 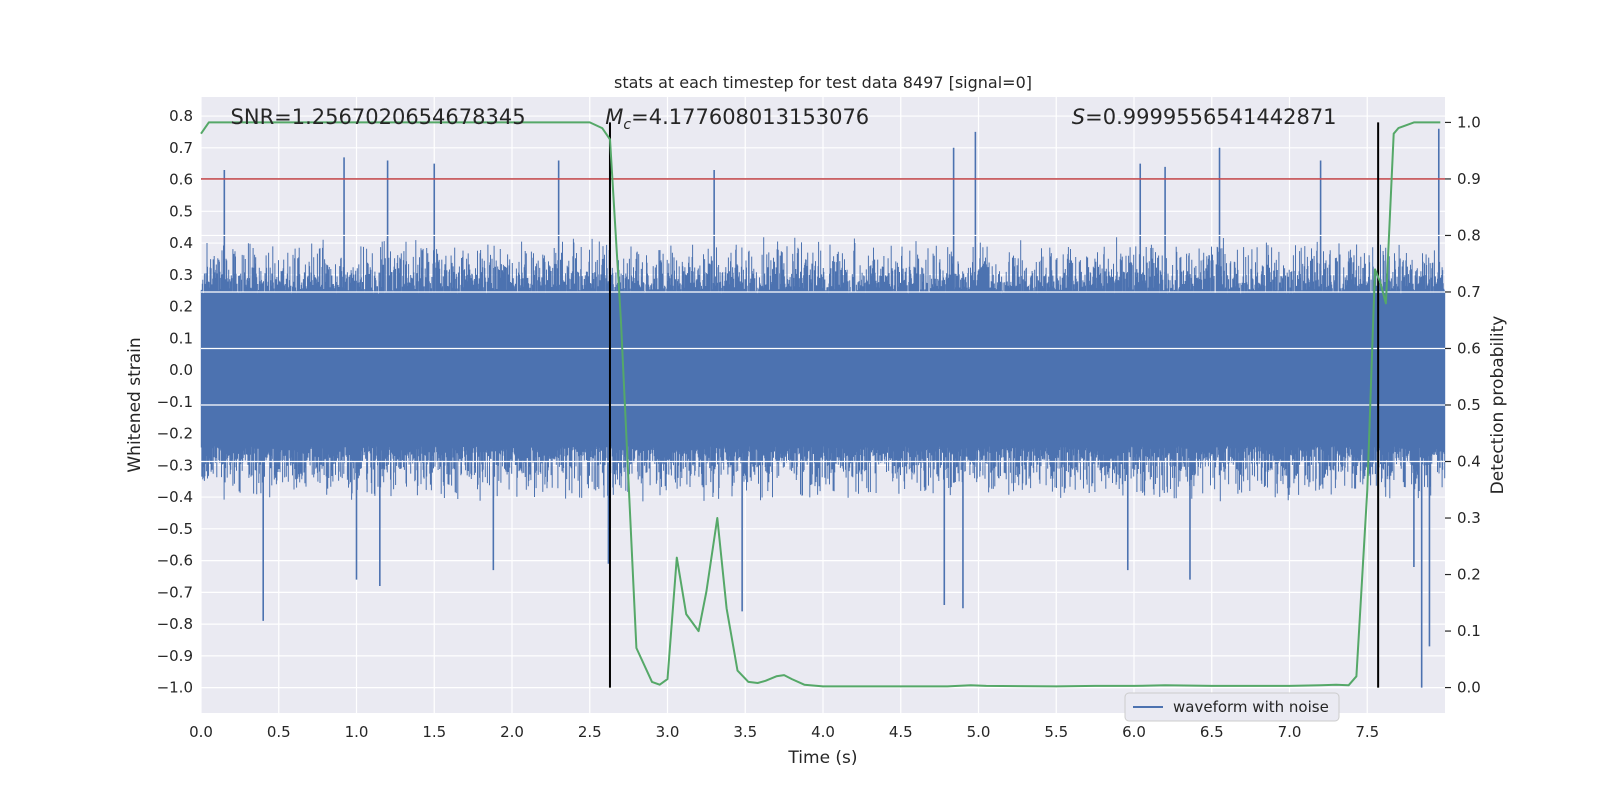 I want to click on x-tick-label: 5.0, so click(x=979, y=732).